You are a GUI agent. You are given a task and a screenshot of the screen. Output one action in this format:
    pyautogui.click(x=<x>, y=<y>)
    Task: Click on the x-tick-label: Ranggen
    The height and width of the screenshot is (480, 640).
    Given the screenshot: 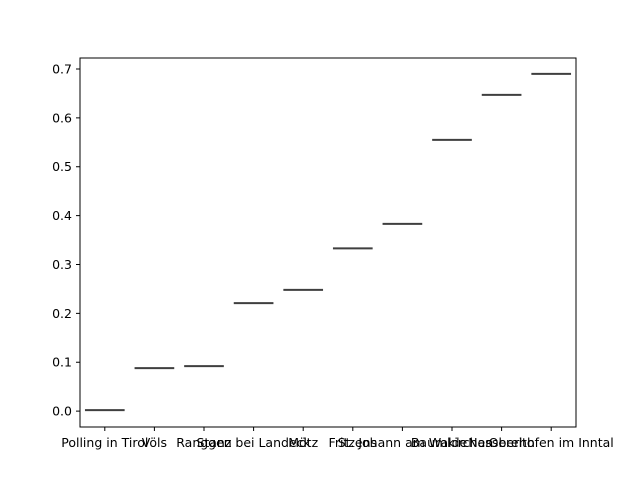 What is the action you would take?
    pyautogui.click(x=203, y=442)
    